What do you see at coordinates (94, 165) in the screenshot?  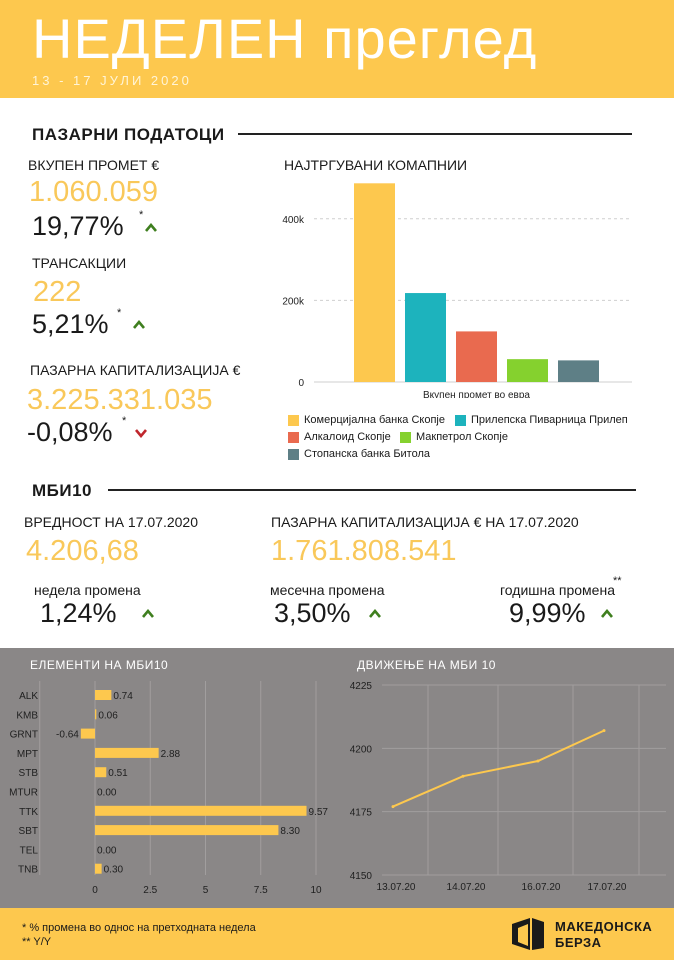 I see `turnover-label: ВКУПЕН ПРОМЕТ €` at bounding box center [94, 165].